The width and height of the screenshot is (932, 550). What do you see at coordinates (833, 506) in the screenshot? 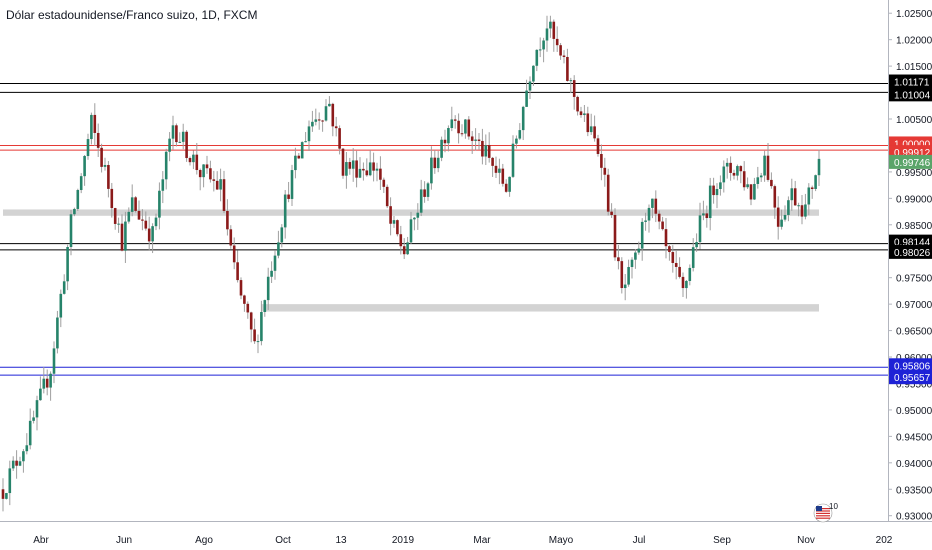
I see `event-badge-count: 10` at bounding box center [833, 506].